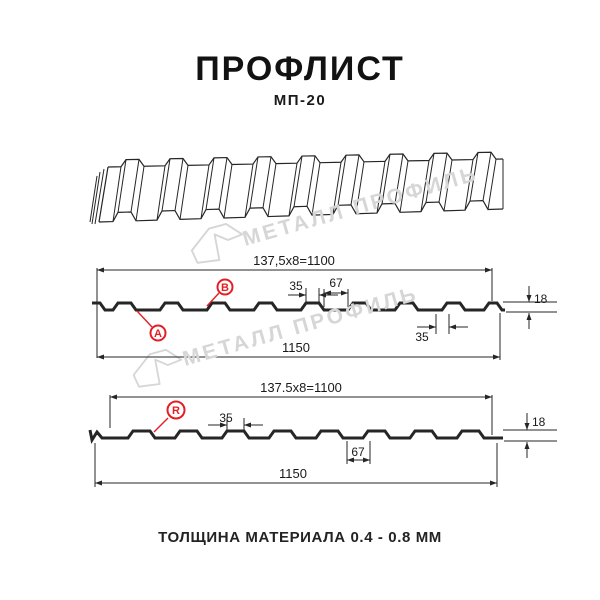  What do you see at coordinates (296, 188) in the screenshot?
I see `profile-3d-view` at bounding box center [296, 188].